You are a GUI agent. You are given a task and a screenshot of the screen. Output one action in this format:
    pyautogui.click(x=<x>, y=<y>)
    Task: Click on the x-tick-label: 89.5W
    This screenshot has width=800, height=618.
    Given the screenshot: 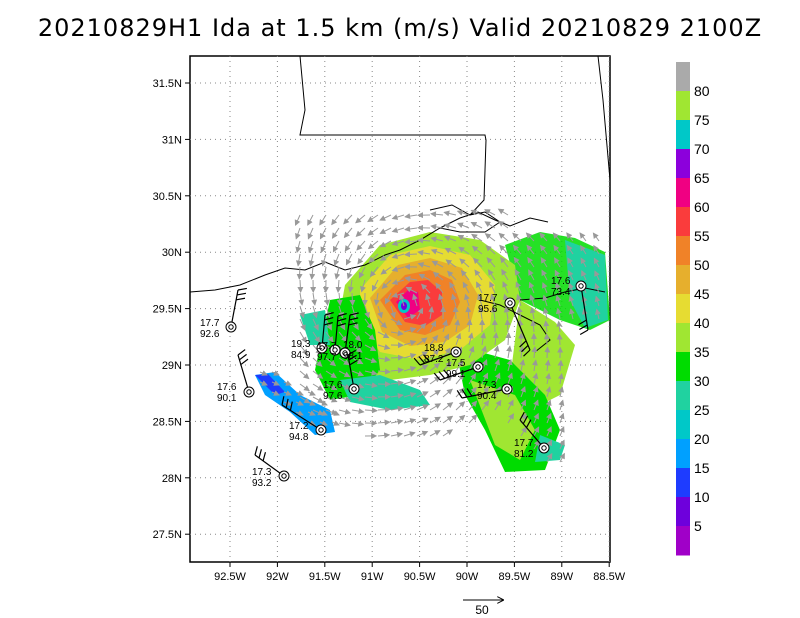 What is the action you would take?
    pyautogui.click(x=515, y=577)
    